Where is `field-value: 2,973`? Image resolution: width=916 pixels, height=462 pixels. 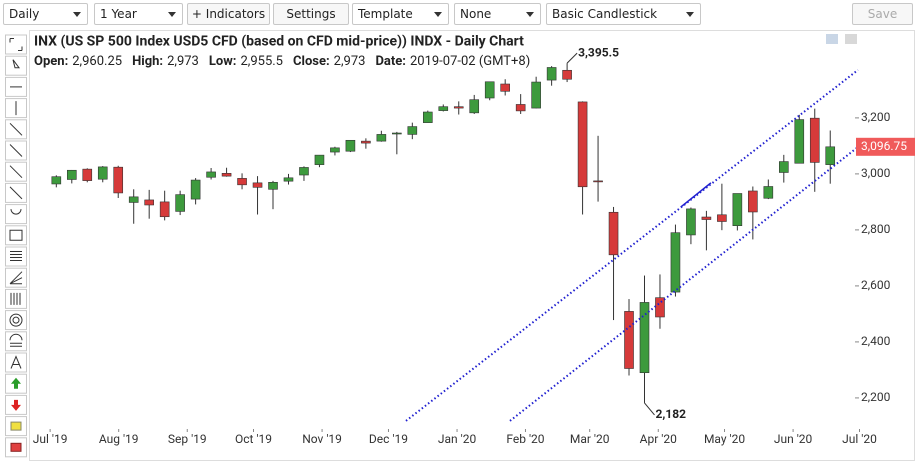 field-value: 2,973 is located at coordinates (183, 61).